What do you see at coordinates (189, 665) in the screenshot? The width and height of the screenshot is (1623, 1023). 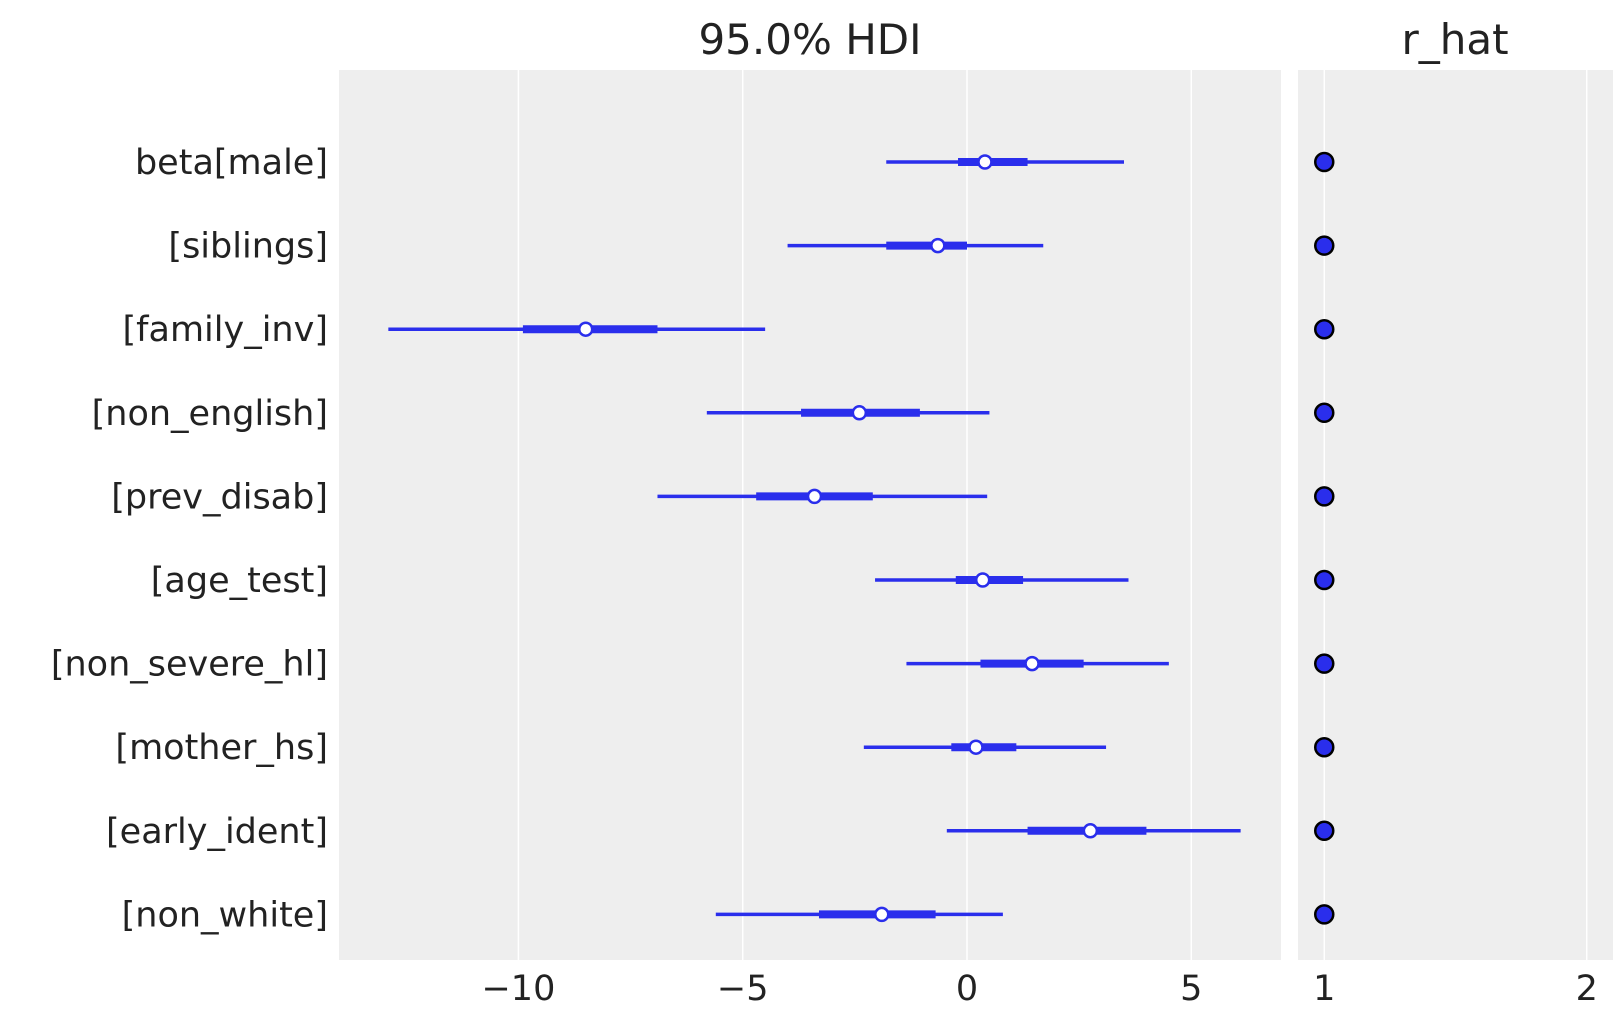 I see `parameter-label: [non_severe_hl]` at bounding box center [189, 665].